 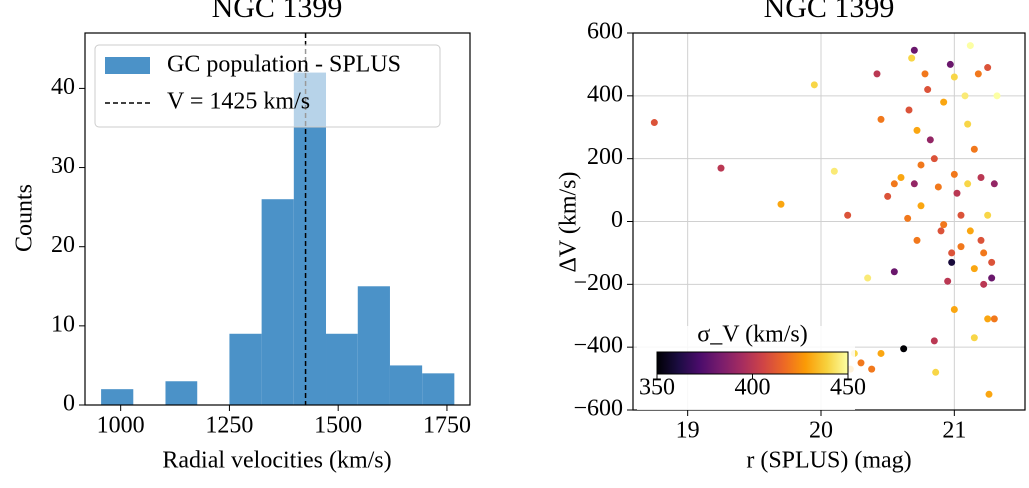 What do you see at coordinates (63, 245) in the screenshot?
I see `y-tick-label: 20` at bounding box center [63, 245].